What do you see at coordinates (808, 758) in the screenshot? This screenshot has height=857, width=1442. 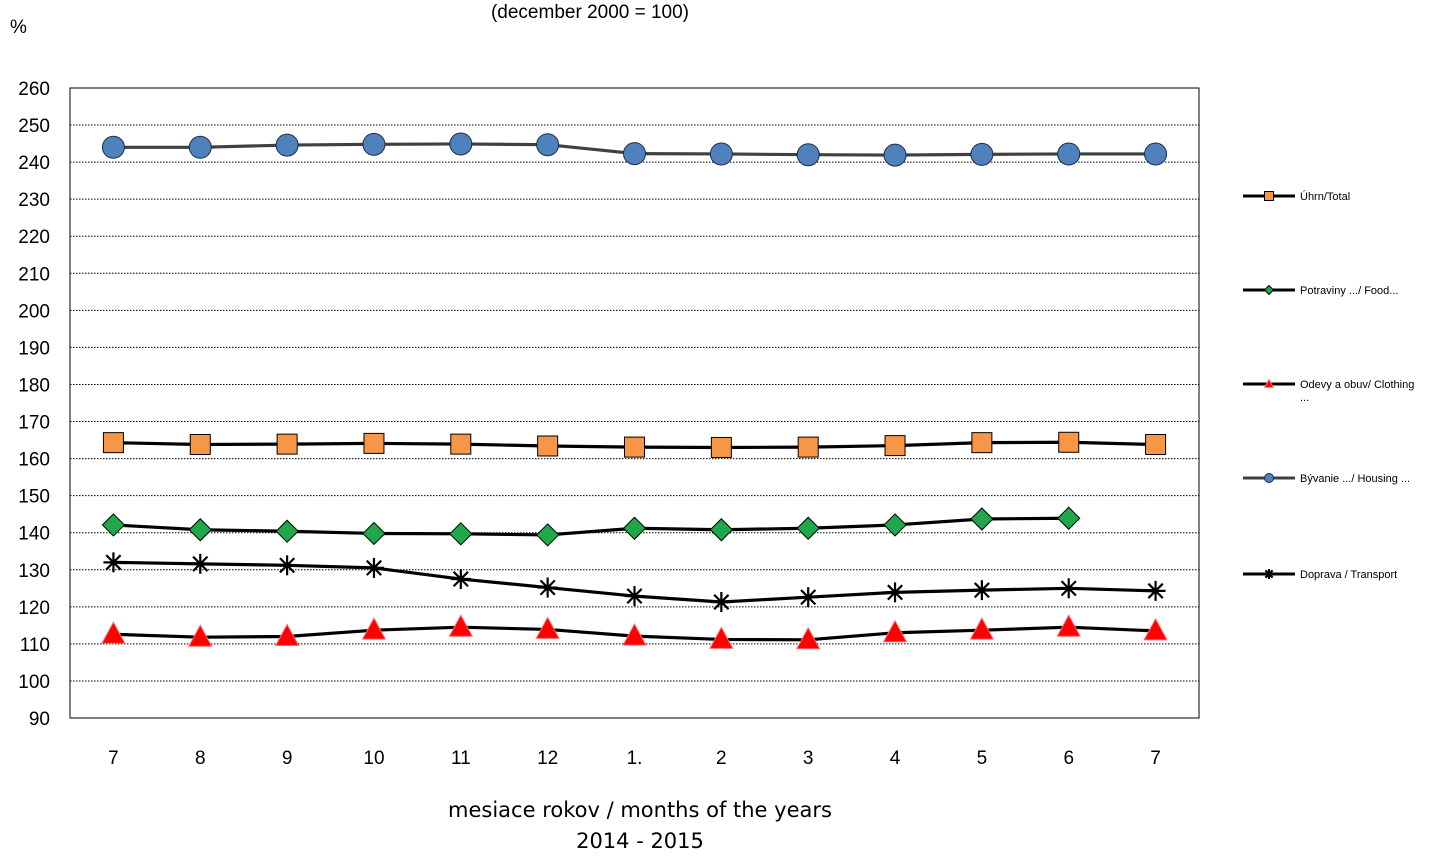 I see `x-tick-label: 3` at bounding box center [808, 758].